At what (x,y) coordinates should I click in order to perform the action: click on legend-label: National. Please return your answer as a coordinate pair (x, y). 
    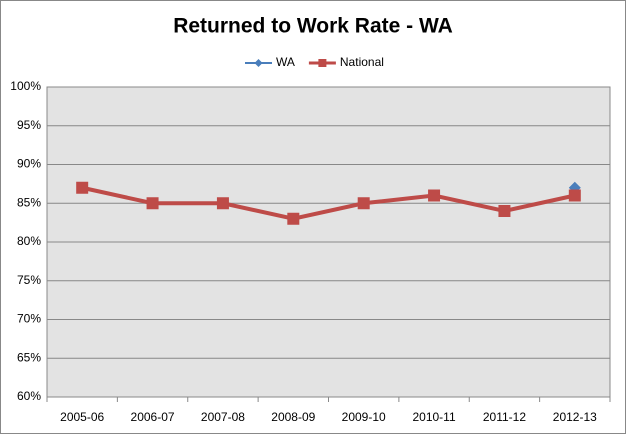
    Looking at the image, I should click on (362, 62).